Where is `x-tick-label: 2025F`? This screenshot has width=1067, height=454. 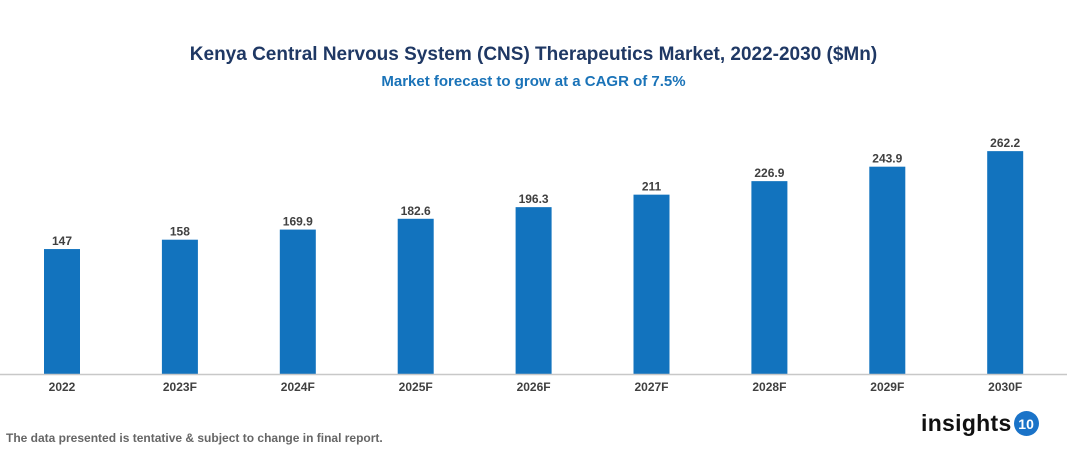
x-tick-label: 2025F is located at coordinates (416, 387).